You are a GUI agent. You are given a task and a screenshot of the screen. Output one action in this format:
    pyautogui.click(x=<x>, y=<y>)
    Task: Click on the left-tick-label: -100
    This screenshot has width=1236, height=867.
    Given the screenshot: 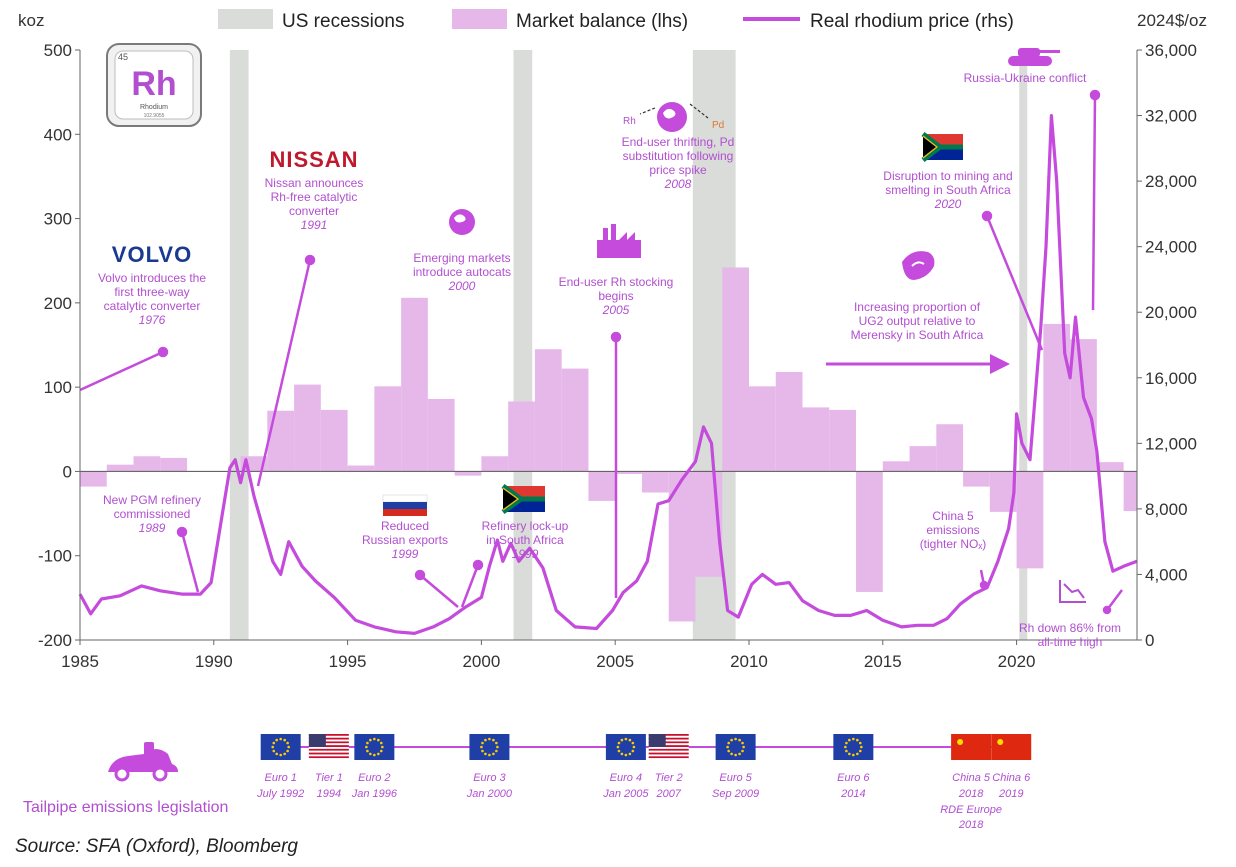 What is the action you would take?
    pyautogui.click(x=55, y=556)
    